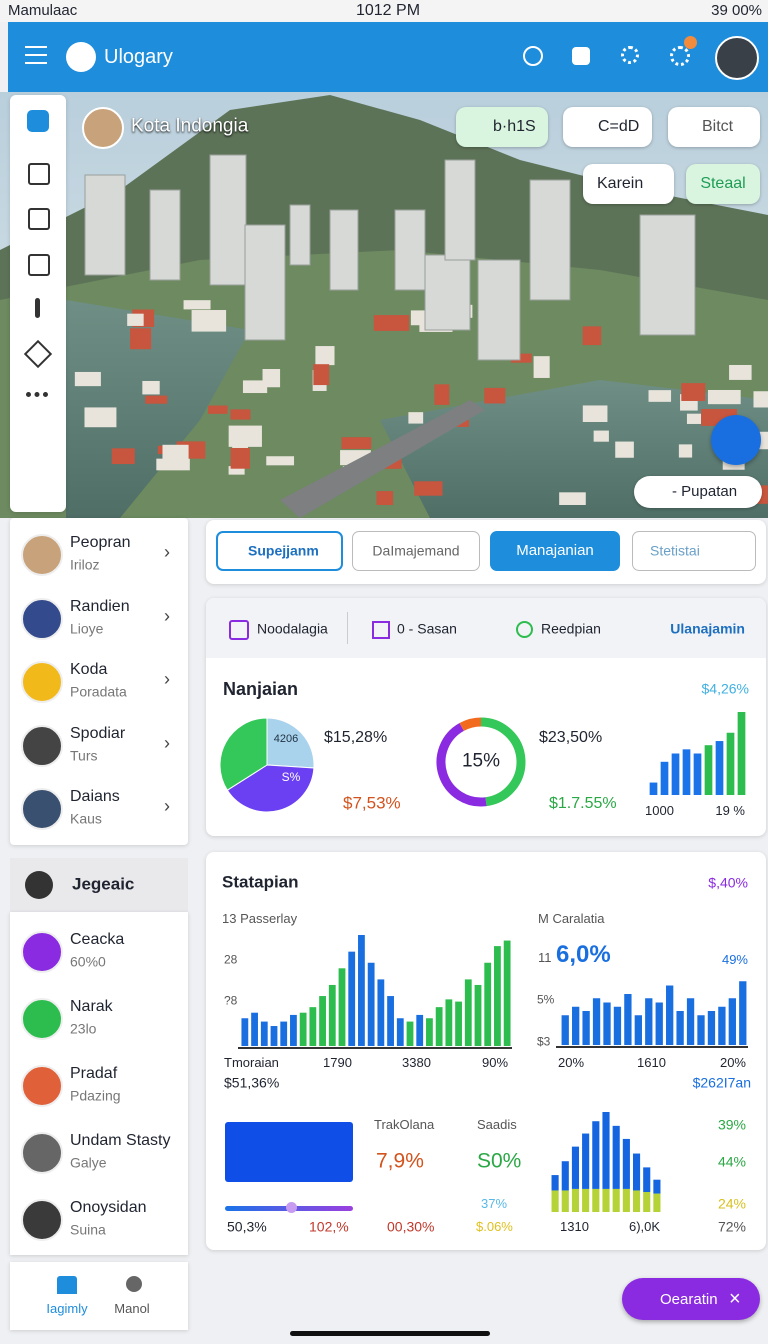  What do you see at coordinates (718, 127) in the screenshot?
I see `chip-label: Bitct` at bounding box center [718, 127].